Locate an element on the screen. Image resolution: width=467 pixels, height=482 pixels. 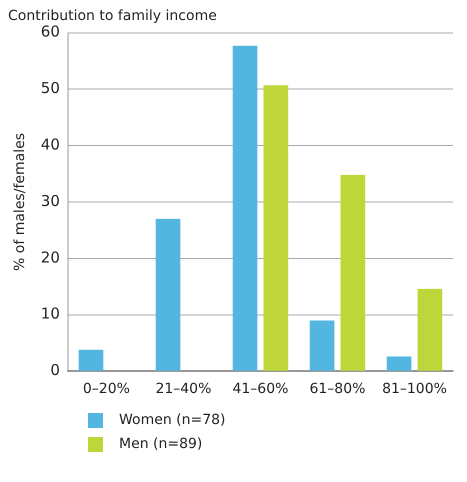
x-tick-label: 81–100% is located at coordinates (414, 389).